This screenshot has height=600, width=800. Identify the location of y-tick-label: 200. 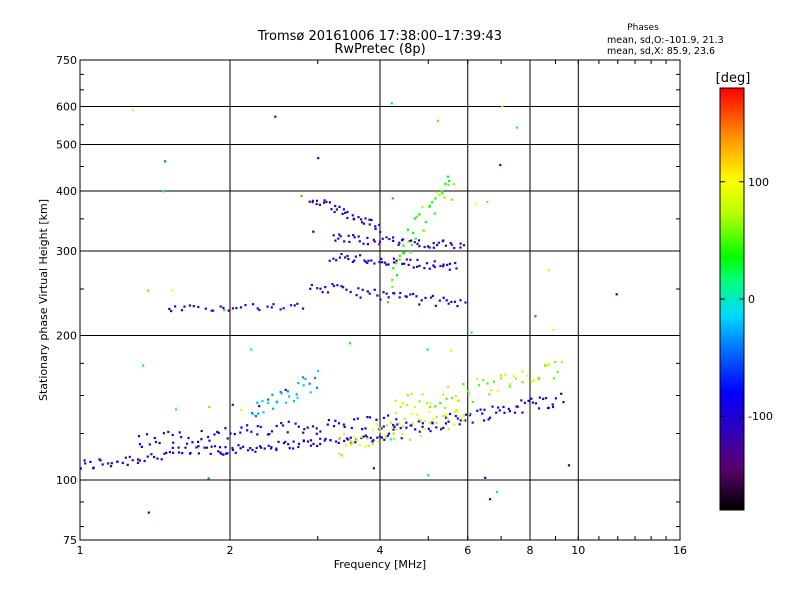
(66, 336).